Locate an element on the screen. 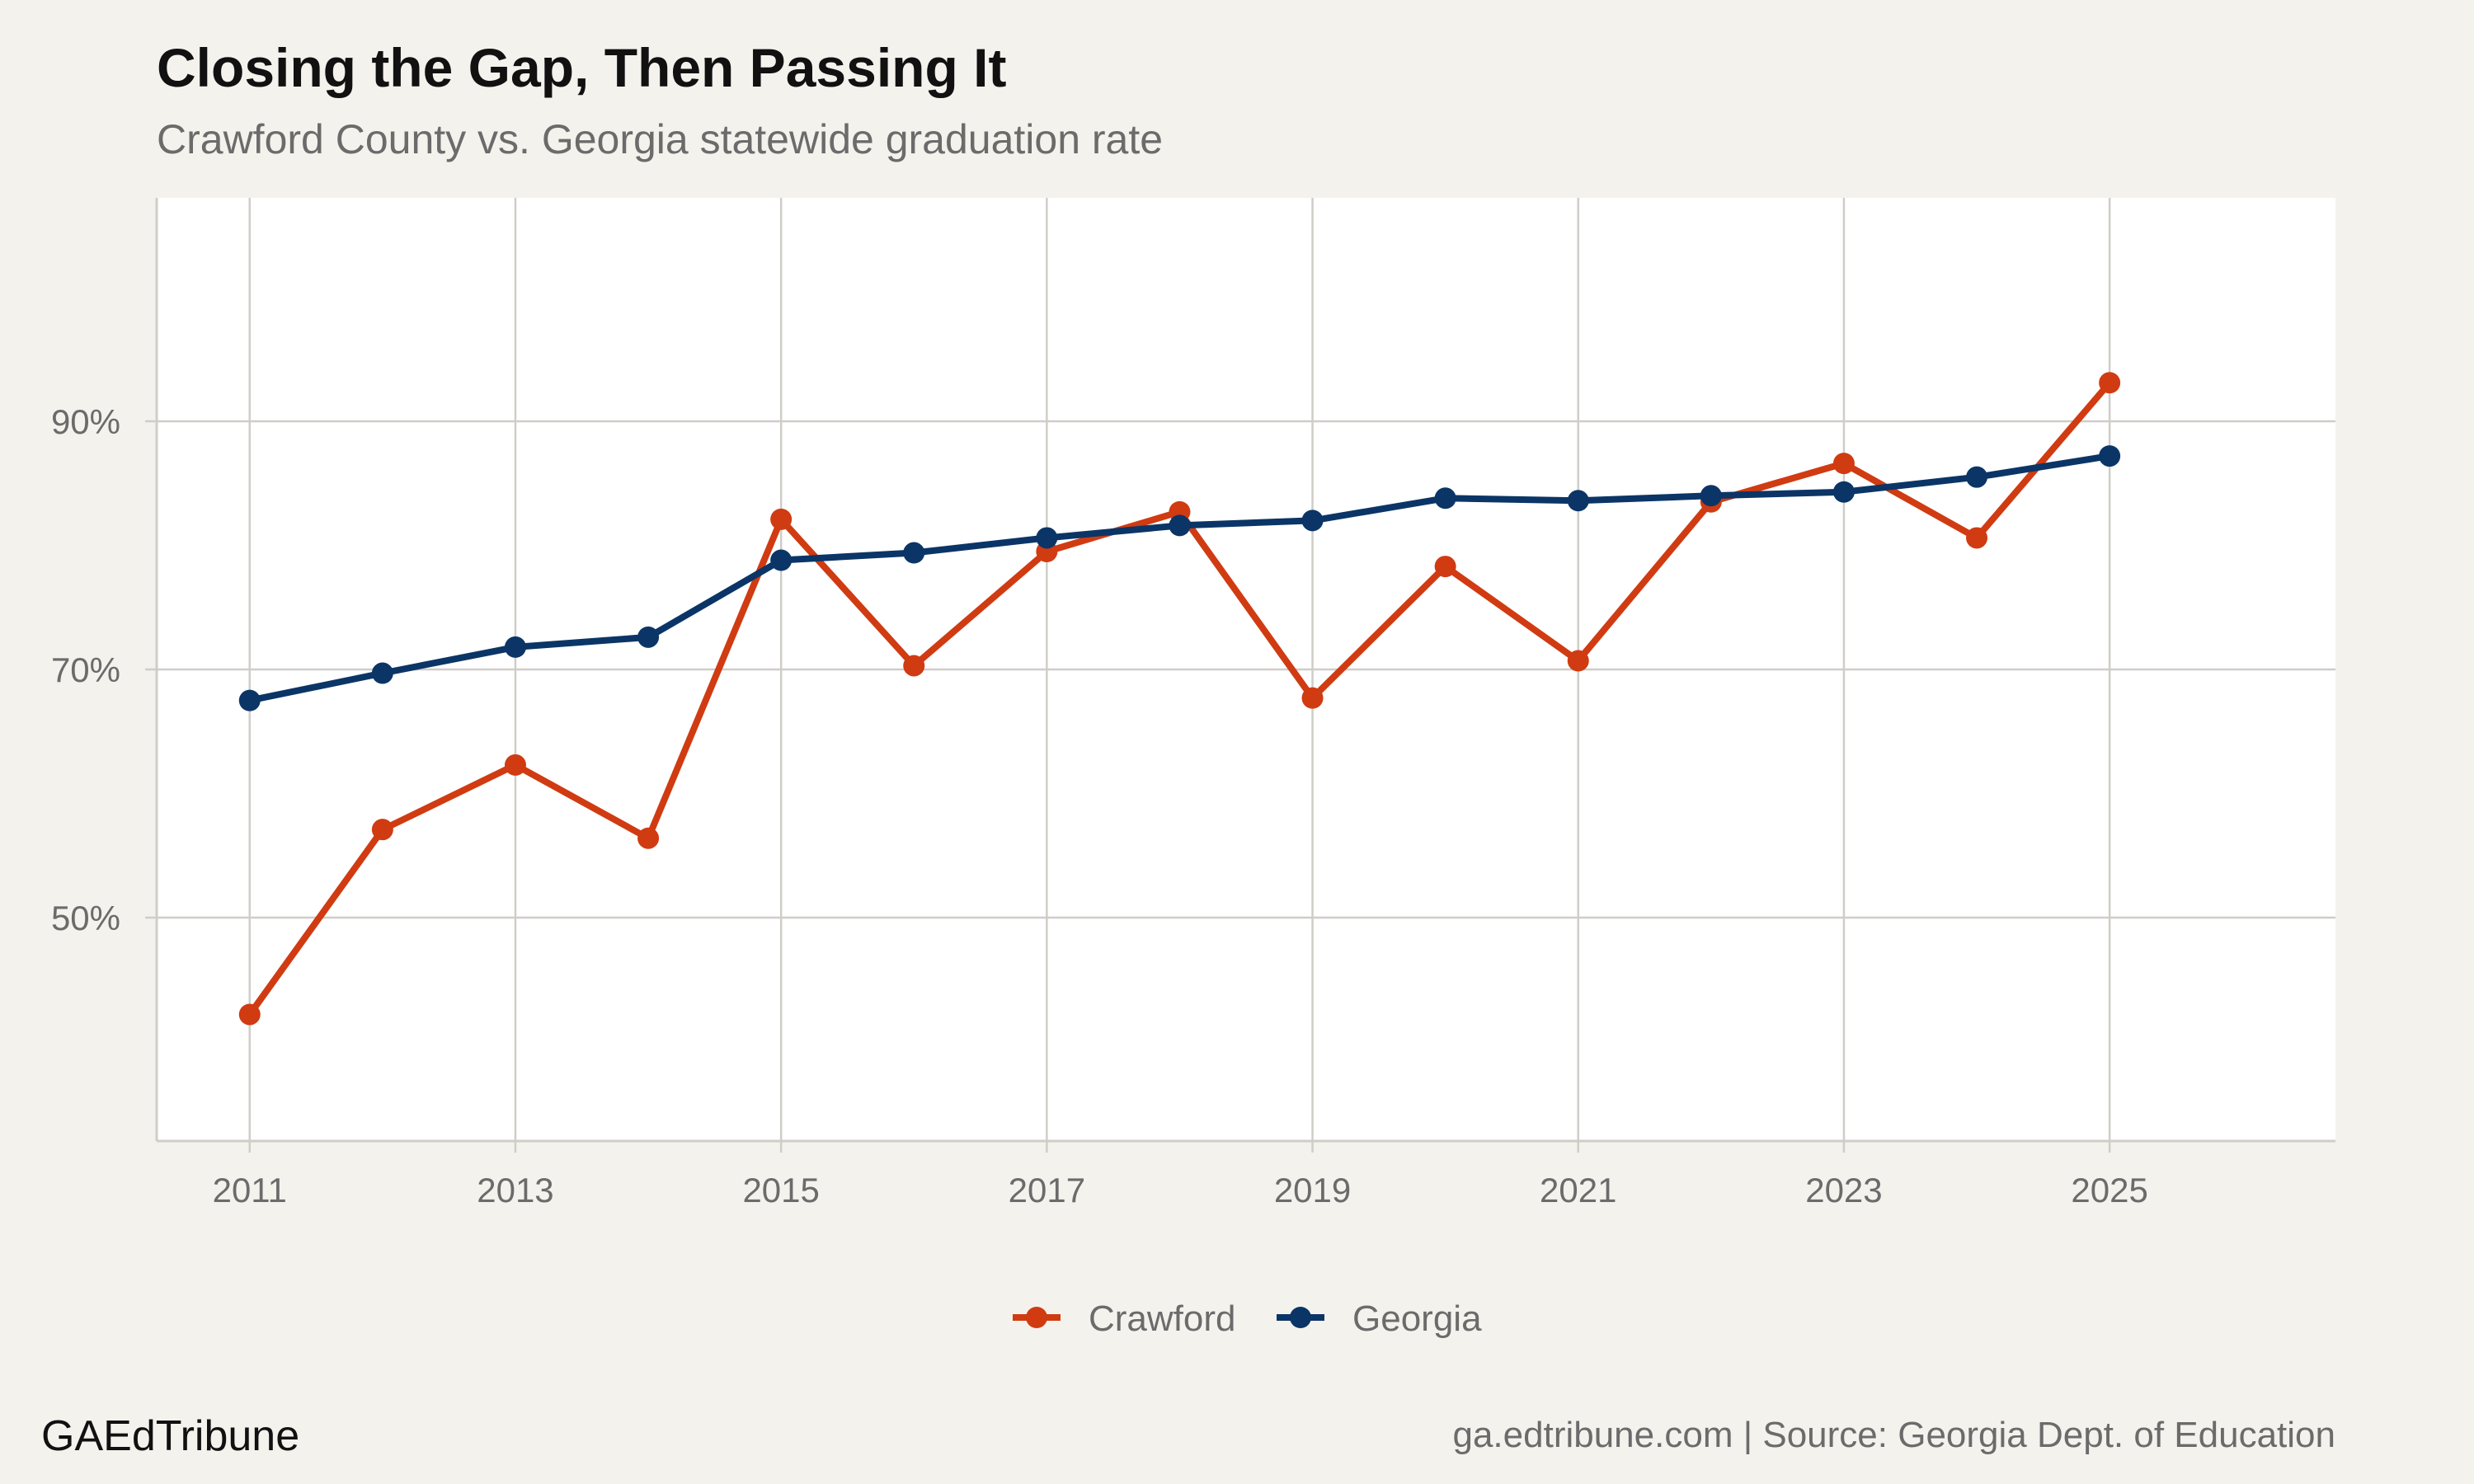  point-georgia-2015 is located at coordinates (781, 560).